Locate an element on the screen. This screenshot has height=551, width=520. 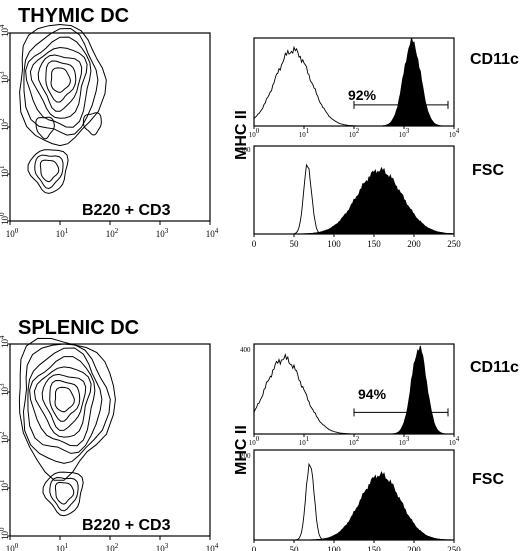
contour-y-tick-exp: 1 is located at coordinates (3, 167).